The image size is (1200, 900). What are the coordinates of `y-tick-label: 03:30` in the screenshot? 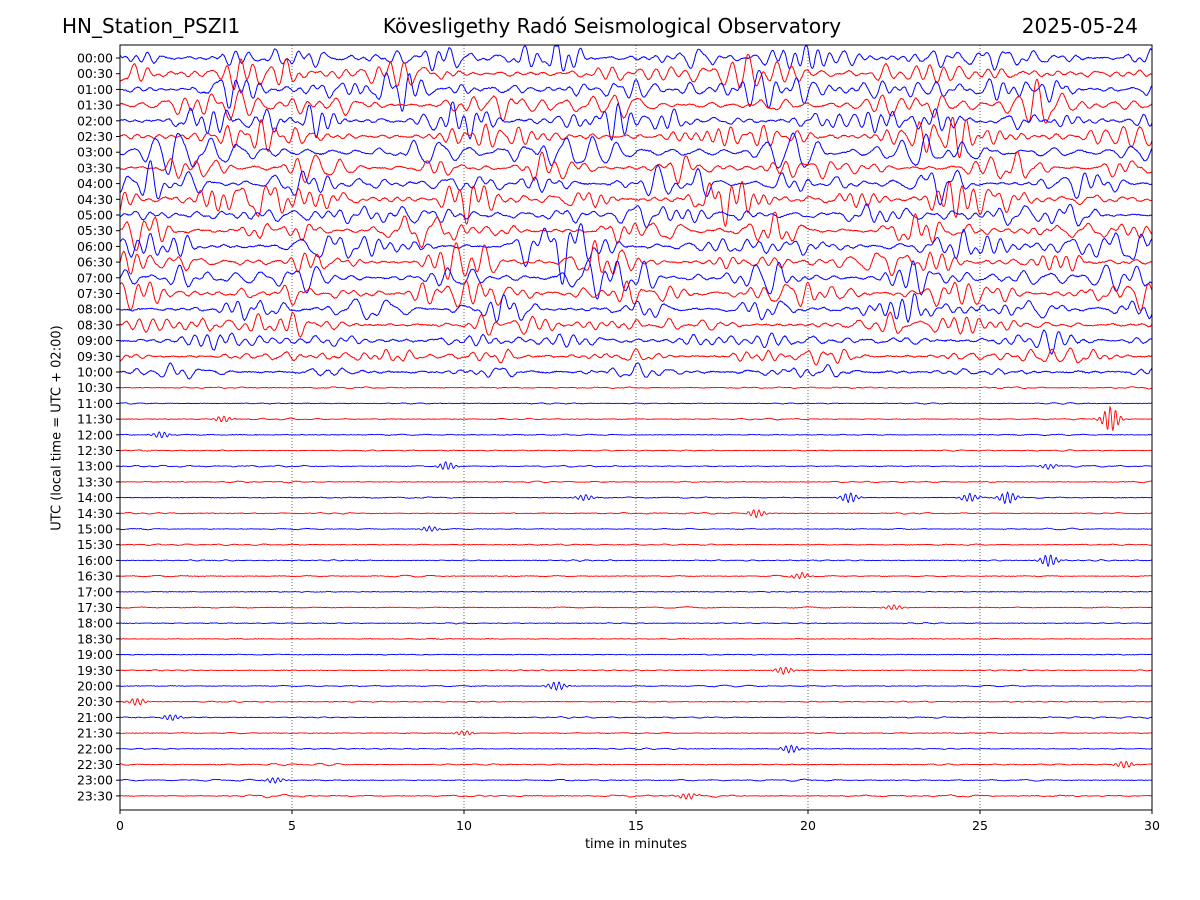 It's located at (95, 167).